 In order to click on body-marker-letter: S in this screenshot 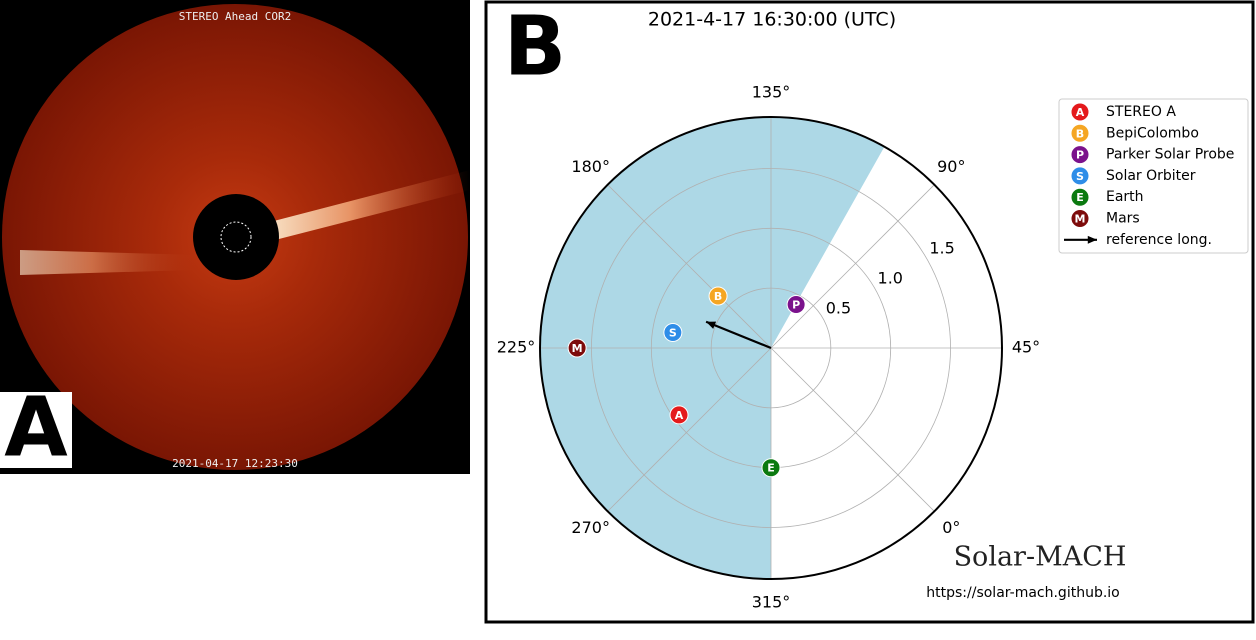, I will do `click(673, 332)`.